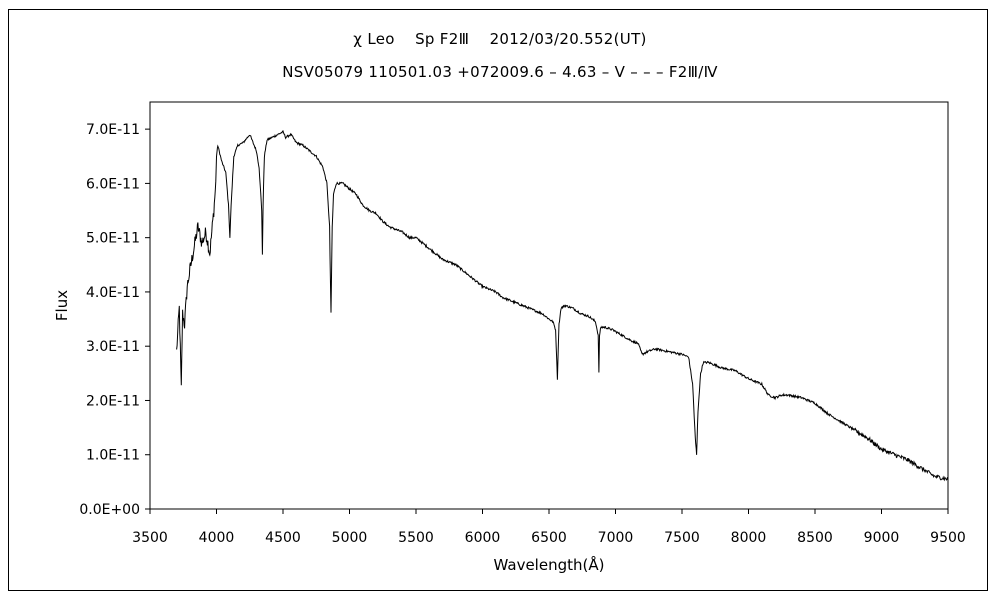 The image size is (1000, 600). I want to click on x-tick-label: 5500, so click(416, 538).